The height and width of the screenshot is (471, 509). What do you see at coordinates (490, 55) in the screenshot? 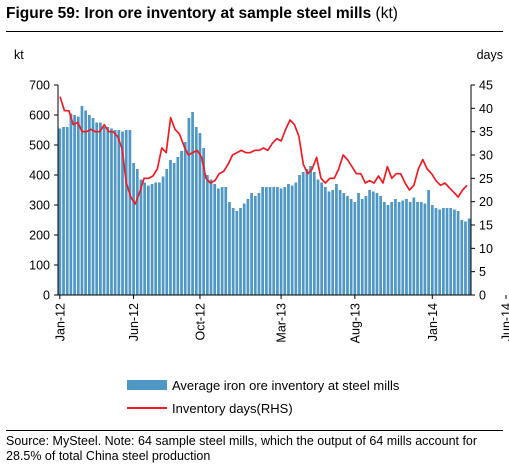
I see `right-axis-unit: days` at bounding box center [490, 55].